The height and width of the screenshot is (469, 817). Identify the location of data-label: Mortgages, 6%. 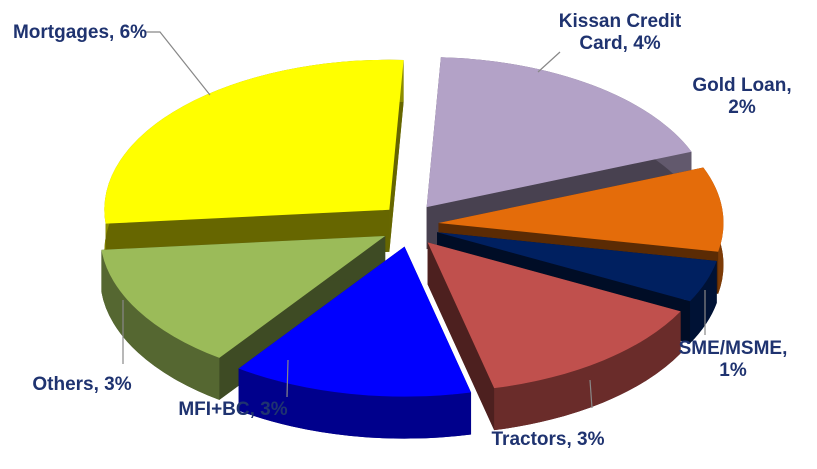
(80, 32).